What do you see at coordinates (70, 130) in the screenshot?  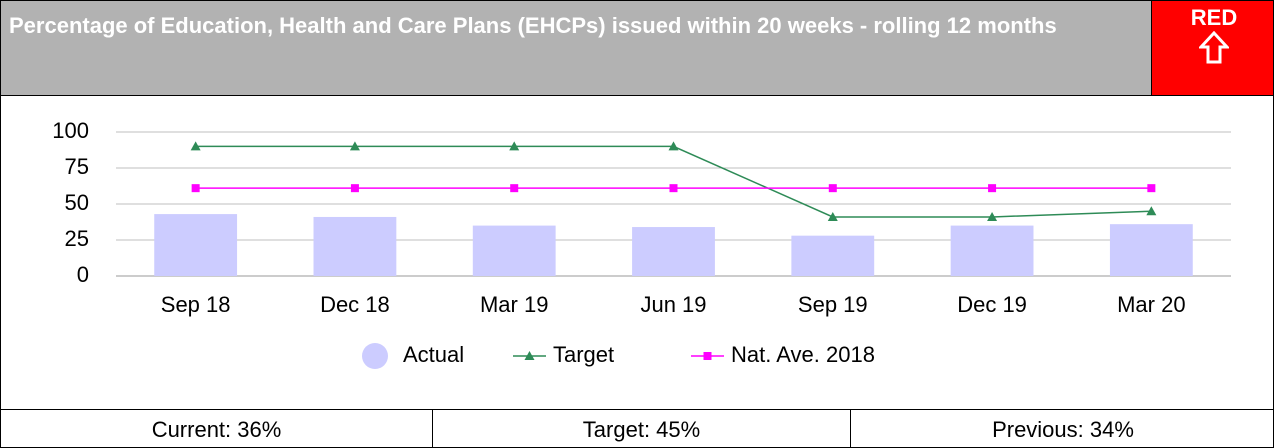 I see `y-tick-label: 100` at bounding box center [70, 130].